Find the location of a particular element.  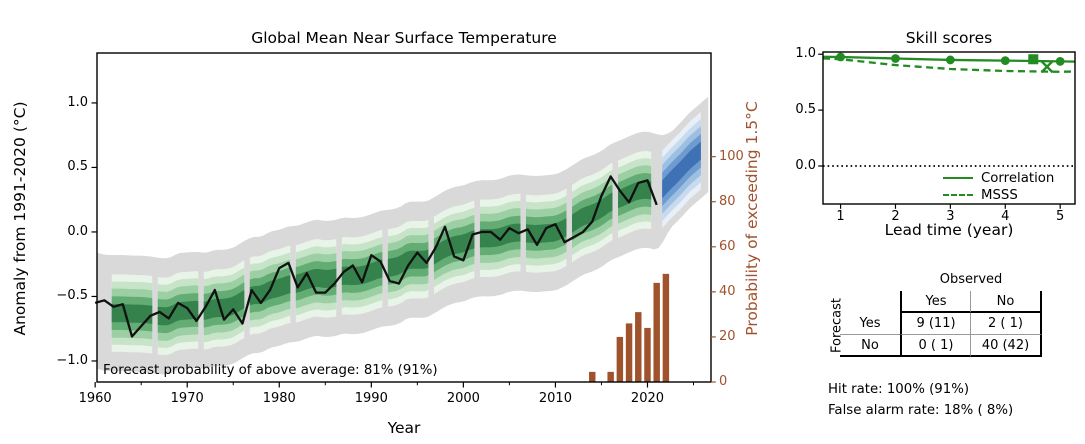

main-y-axis-label-left: Anomaly from 1991-2020 (°C) is located at coordinates (20, 218).